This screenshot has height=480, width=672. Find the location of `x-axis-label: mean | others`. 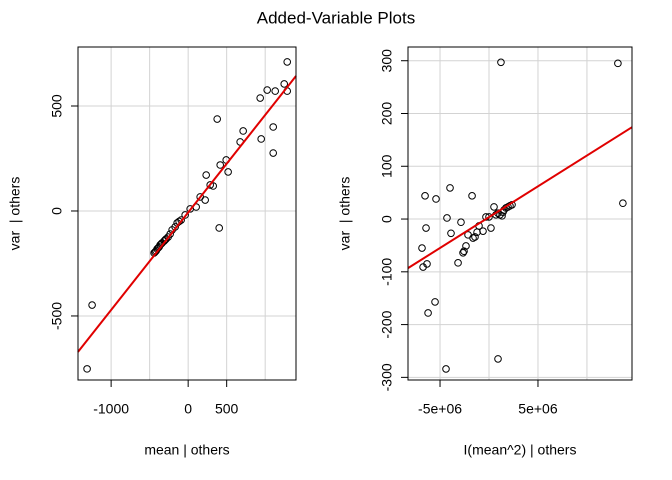

x-axis-label: mean | others is located at coordinates (186, 450).